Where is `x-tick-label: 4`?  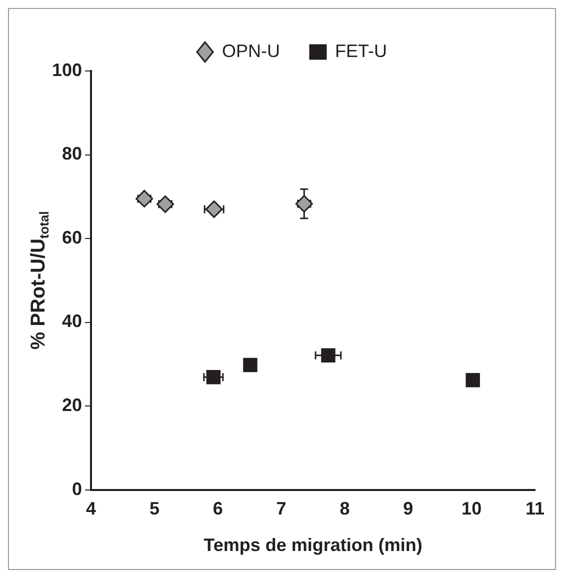 x-tick-label: 4 is located at coordinates (91, 508).